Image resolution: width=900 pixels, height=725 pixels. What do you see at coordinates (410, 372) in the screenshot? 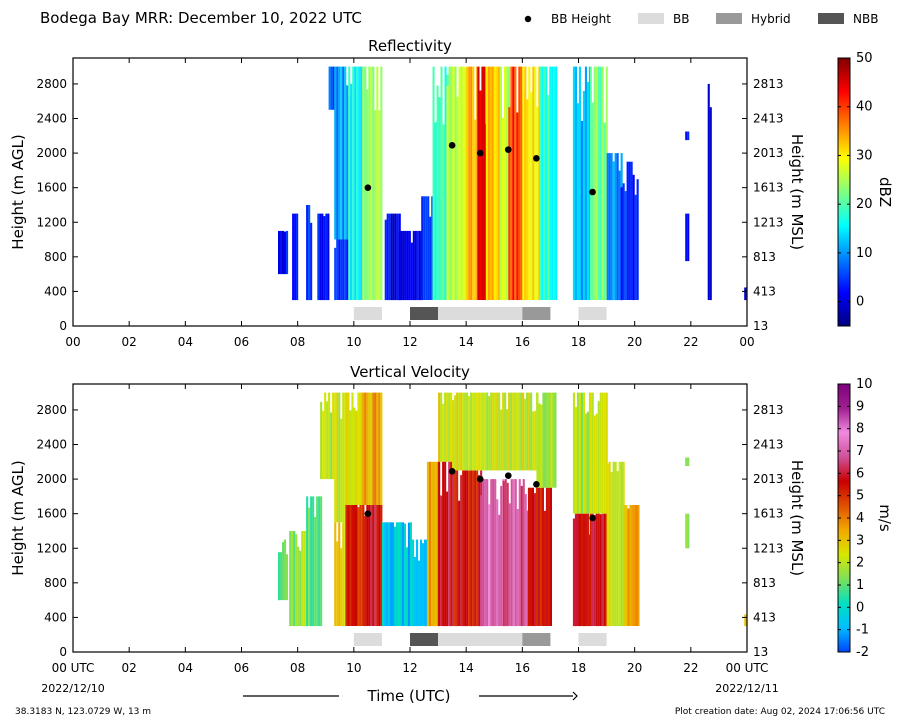
I see `panel-title: Vertical Velocity` at bounding box center [410, 372].